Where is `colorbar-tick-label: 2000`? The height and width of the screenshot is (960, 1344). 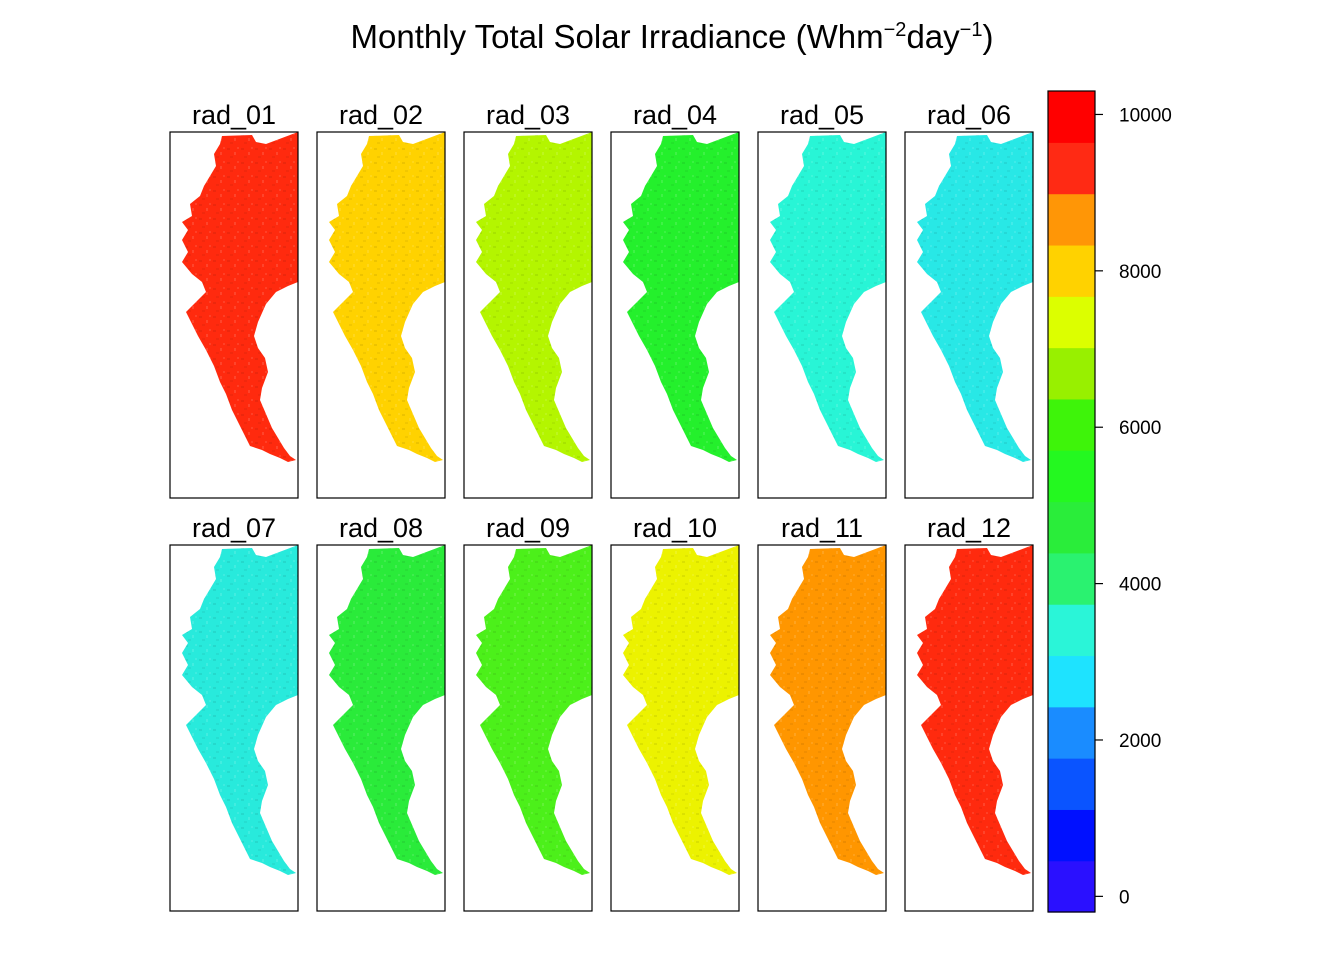 colorbar-tick-label: 2000 is located at coordinates (1140, 741).